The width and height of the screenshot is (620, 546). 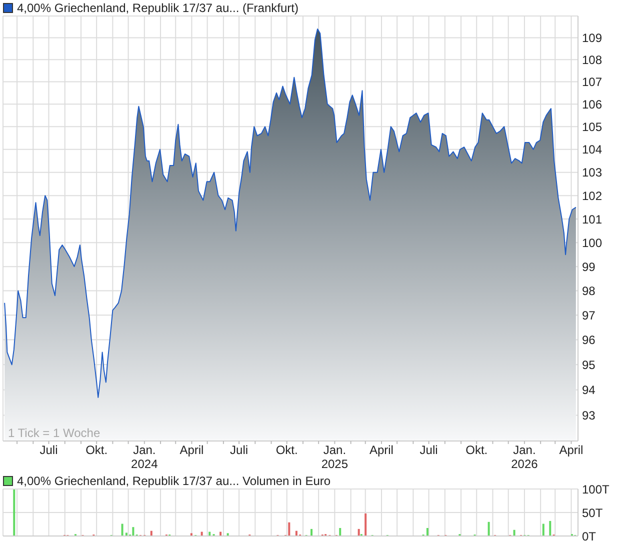 I want to click on y-tick-label: 102, so click(x=592, y=195).